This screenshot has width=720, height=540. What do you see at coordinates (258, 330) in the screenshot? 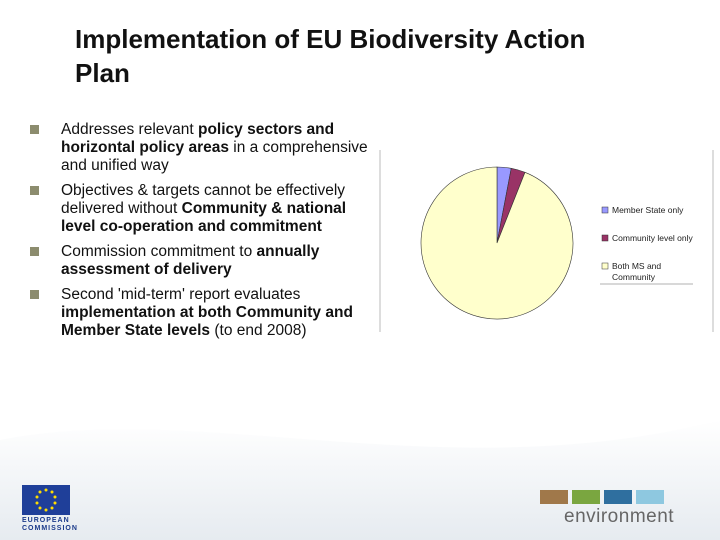
I see `bullet-text: (to end 2008)` at bounding box center [258, 330].